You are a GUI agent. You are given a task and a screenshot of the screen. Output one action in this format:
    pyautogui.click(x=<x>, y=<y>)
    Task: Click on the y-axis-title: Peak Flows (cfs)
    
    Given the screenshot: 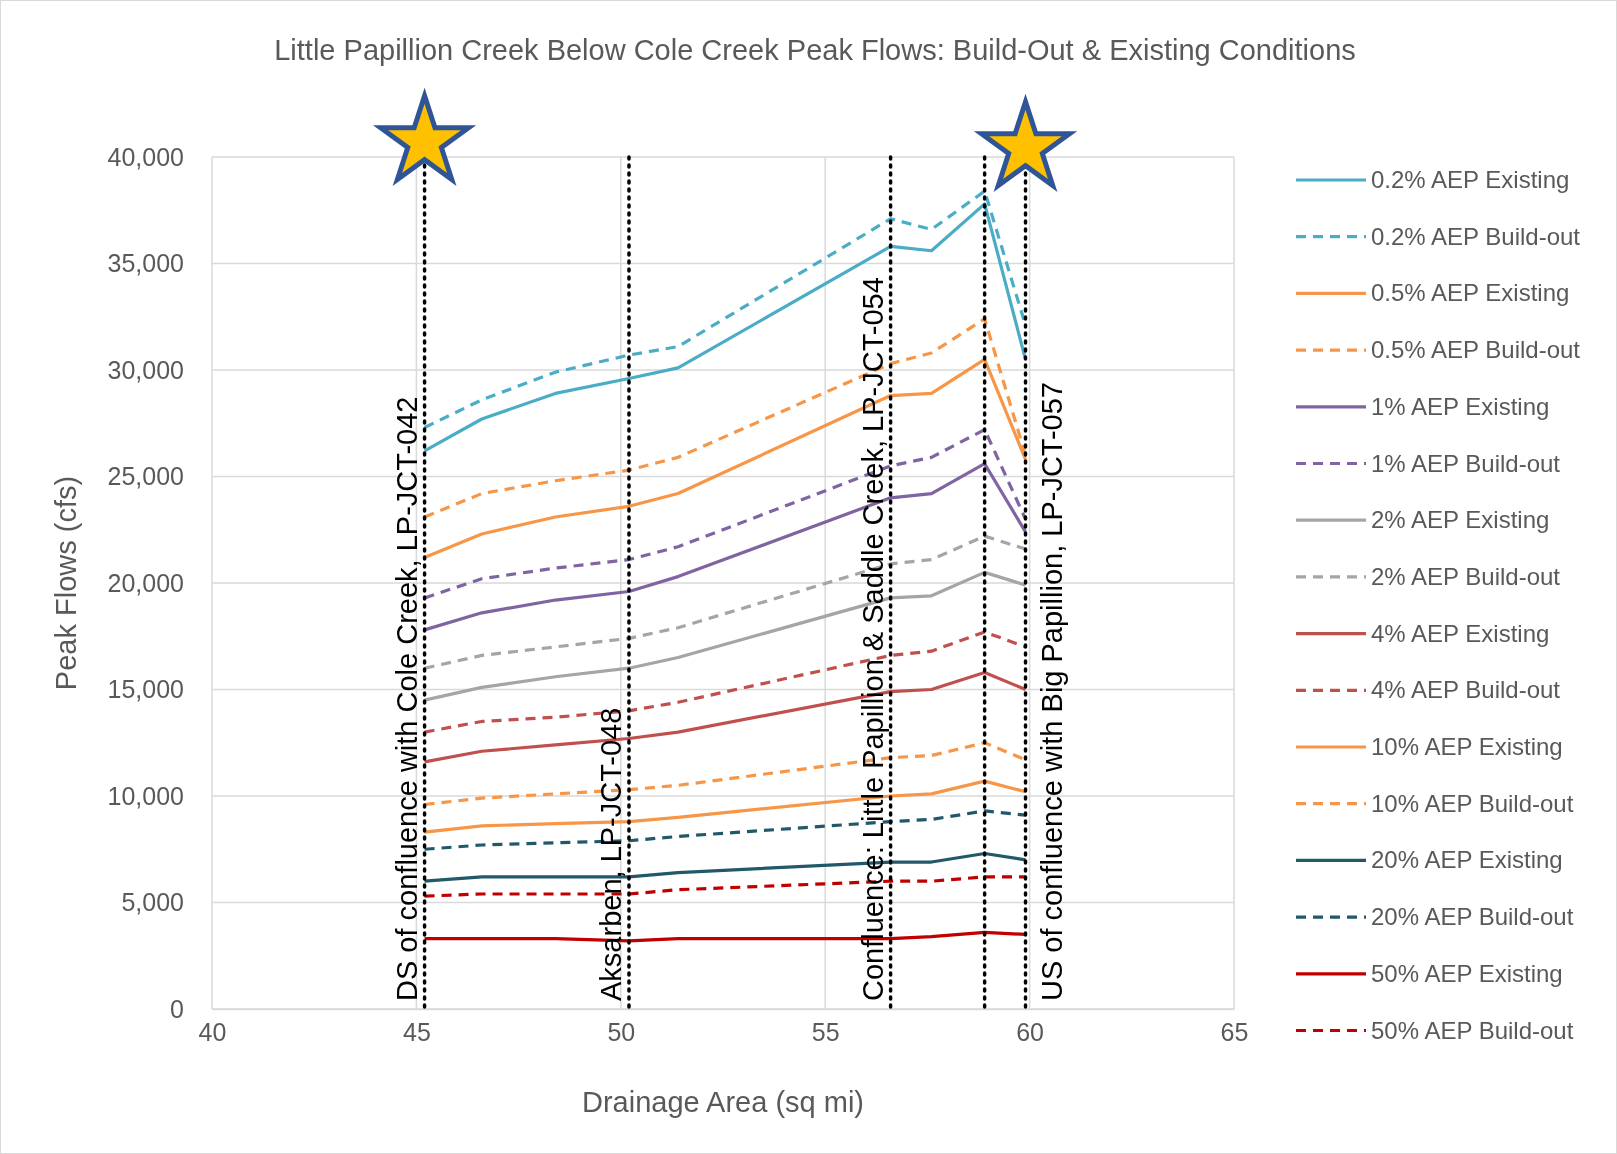 What is the action you would take?
    pyautogui.click(x=66, y=583)
    